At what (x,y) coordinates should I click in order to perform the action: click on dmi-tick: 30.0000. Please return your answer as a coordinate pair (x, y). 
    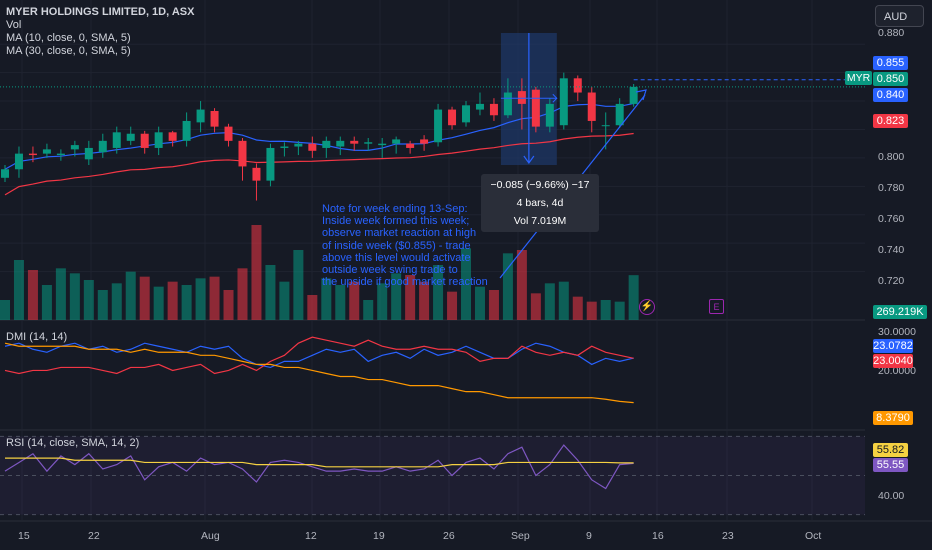
    Looking at the image, I should click on (897, 332).